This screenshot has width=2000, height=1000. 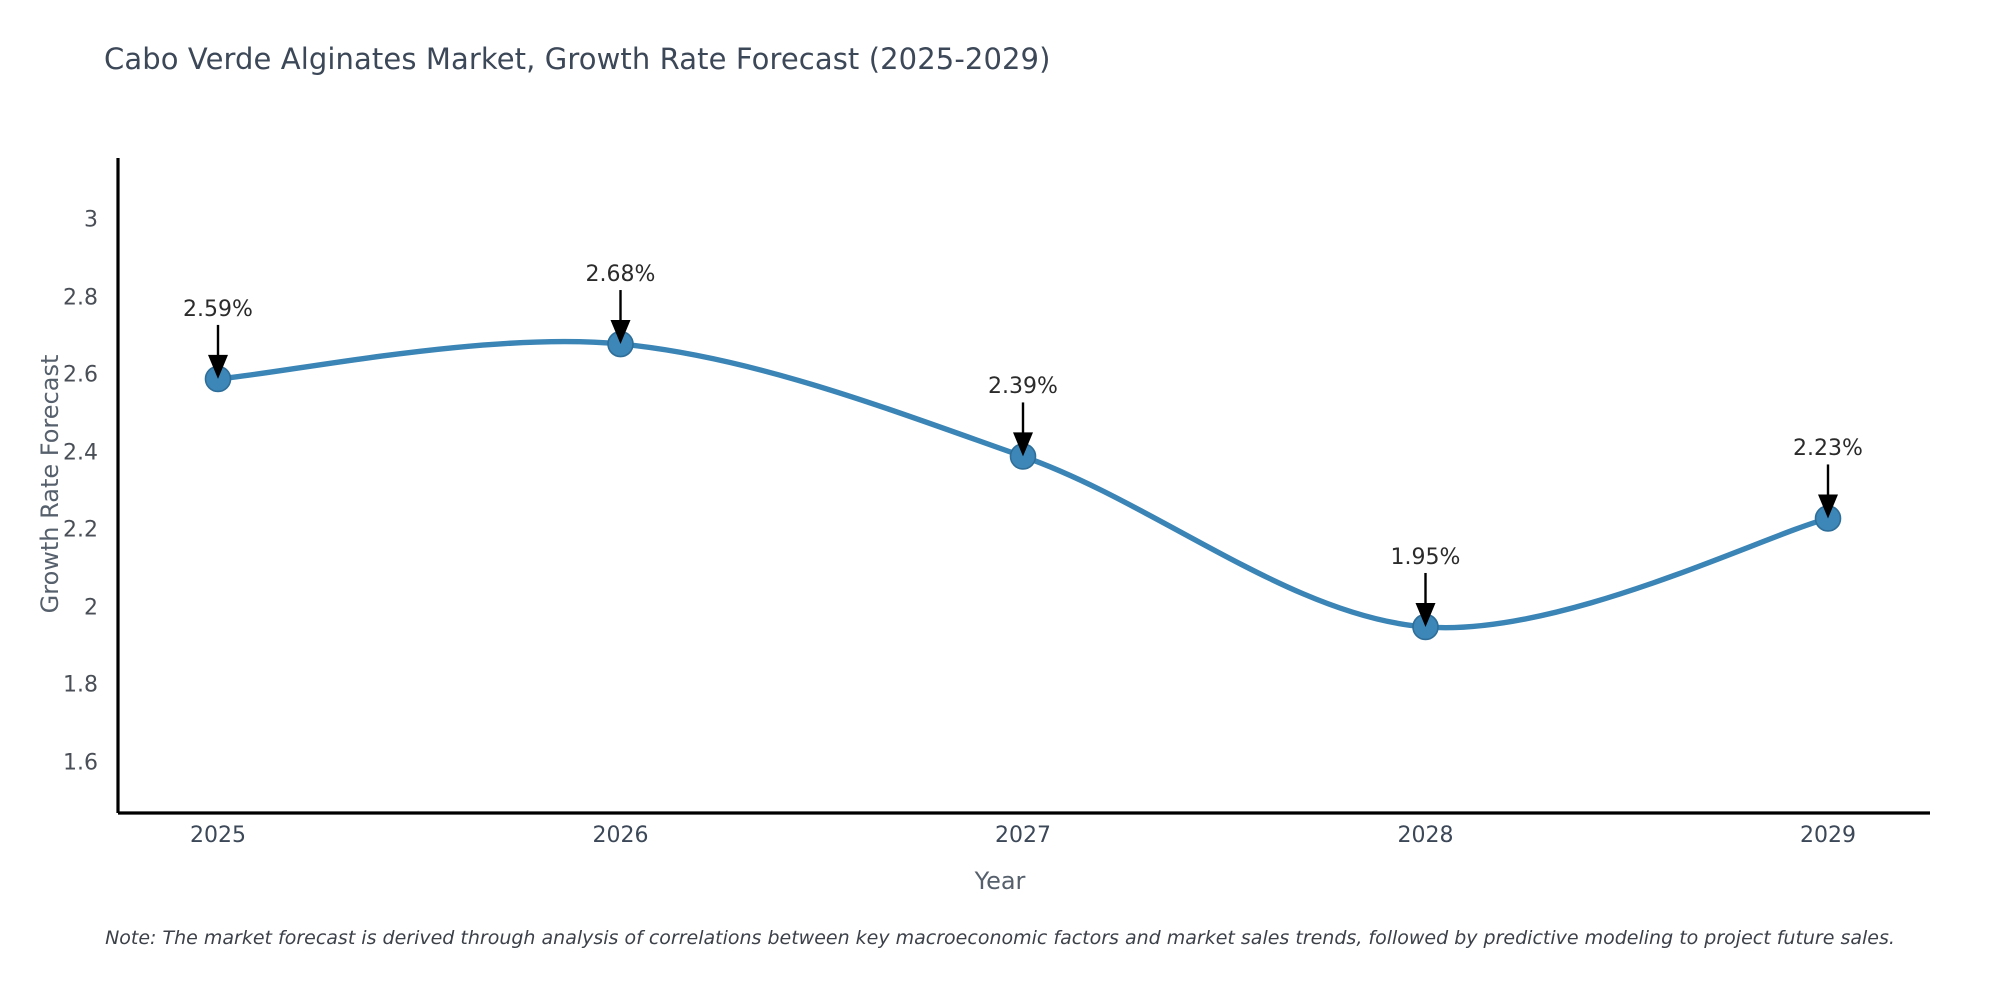 I want to click on x-axis-tick-label: 2027, so click(x=1023, y=835).